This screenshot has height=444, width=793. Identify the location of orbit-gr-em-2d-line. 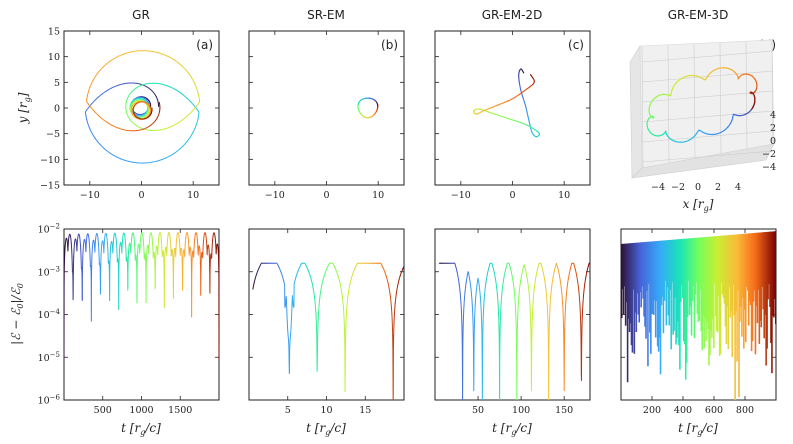
(506, 103).